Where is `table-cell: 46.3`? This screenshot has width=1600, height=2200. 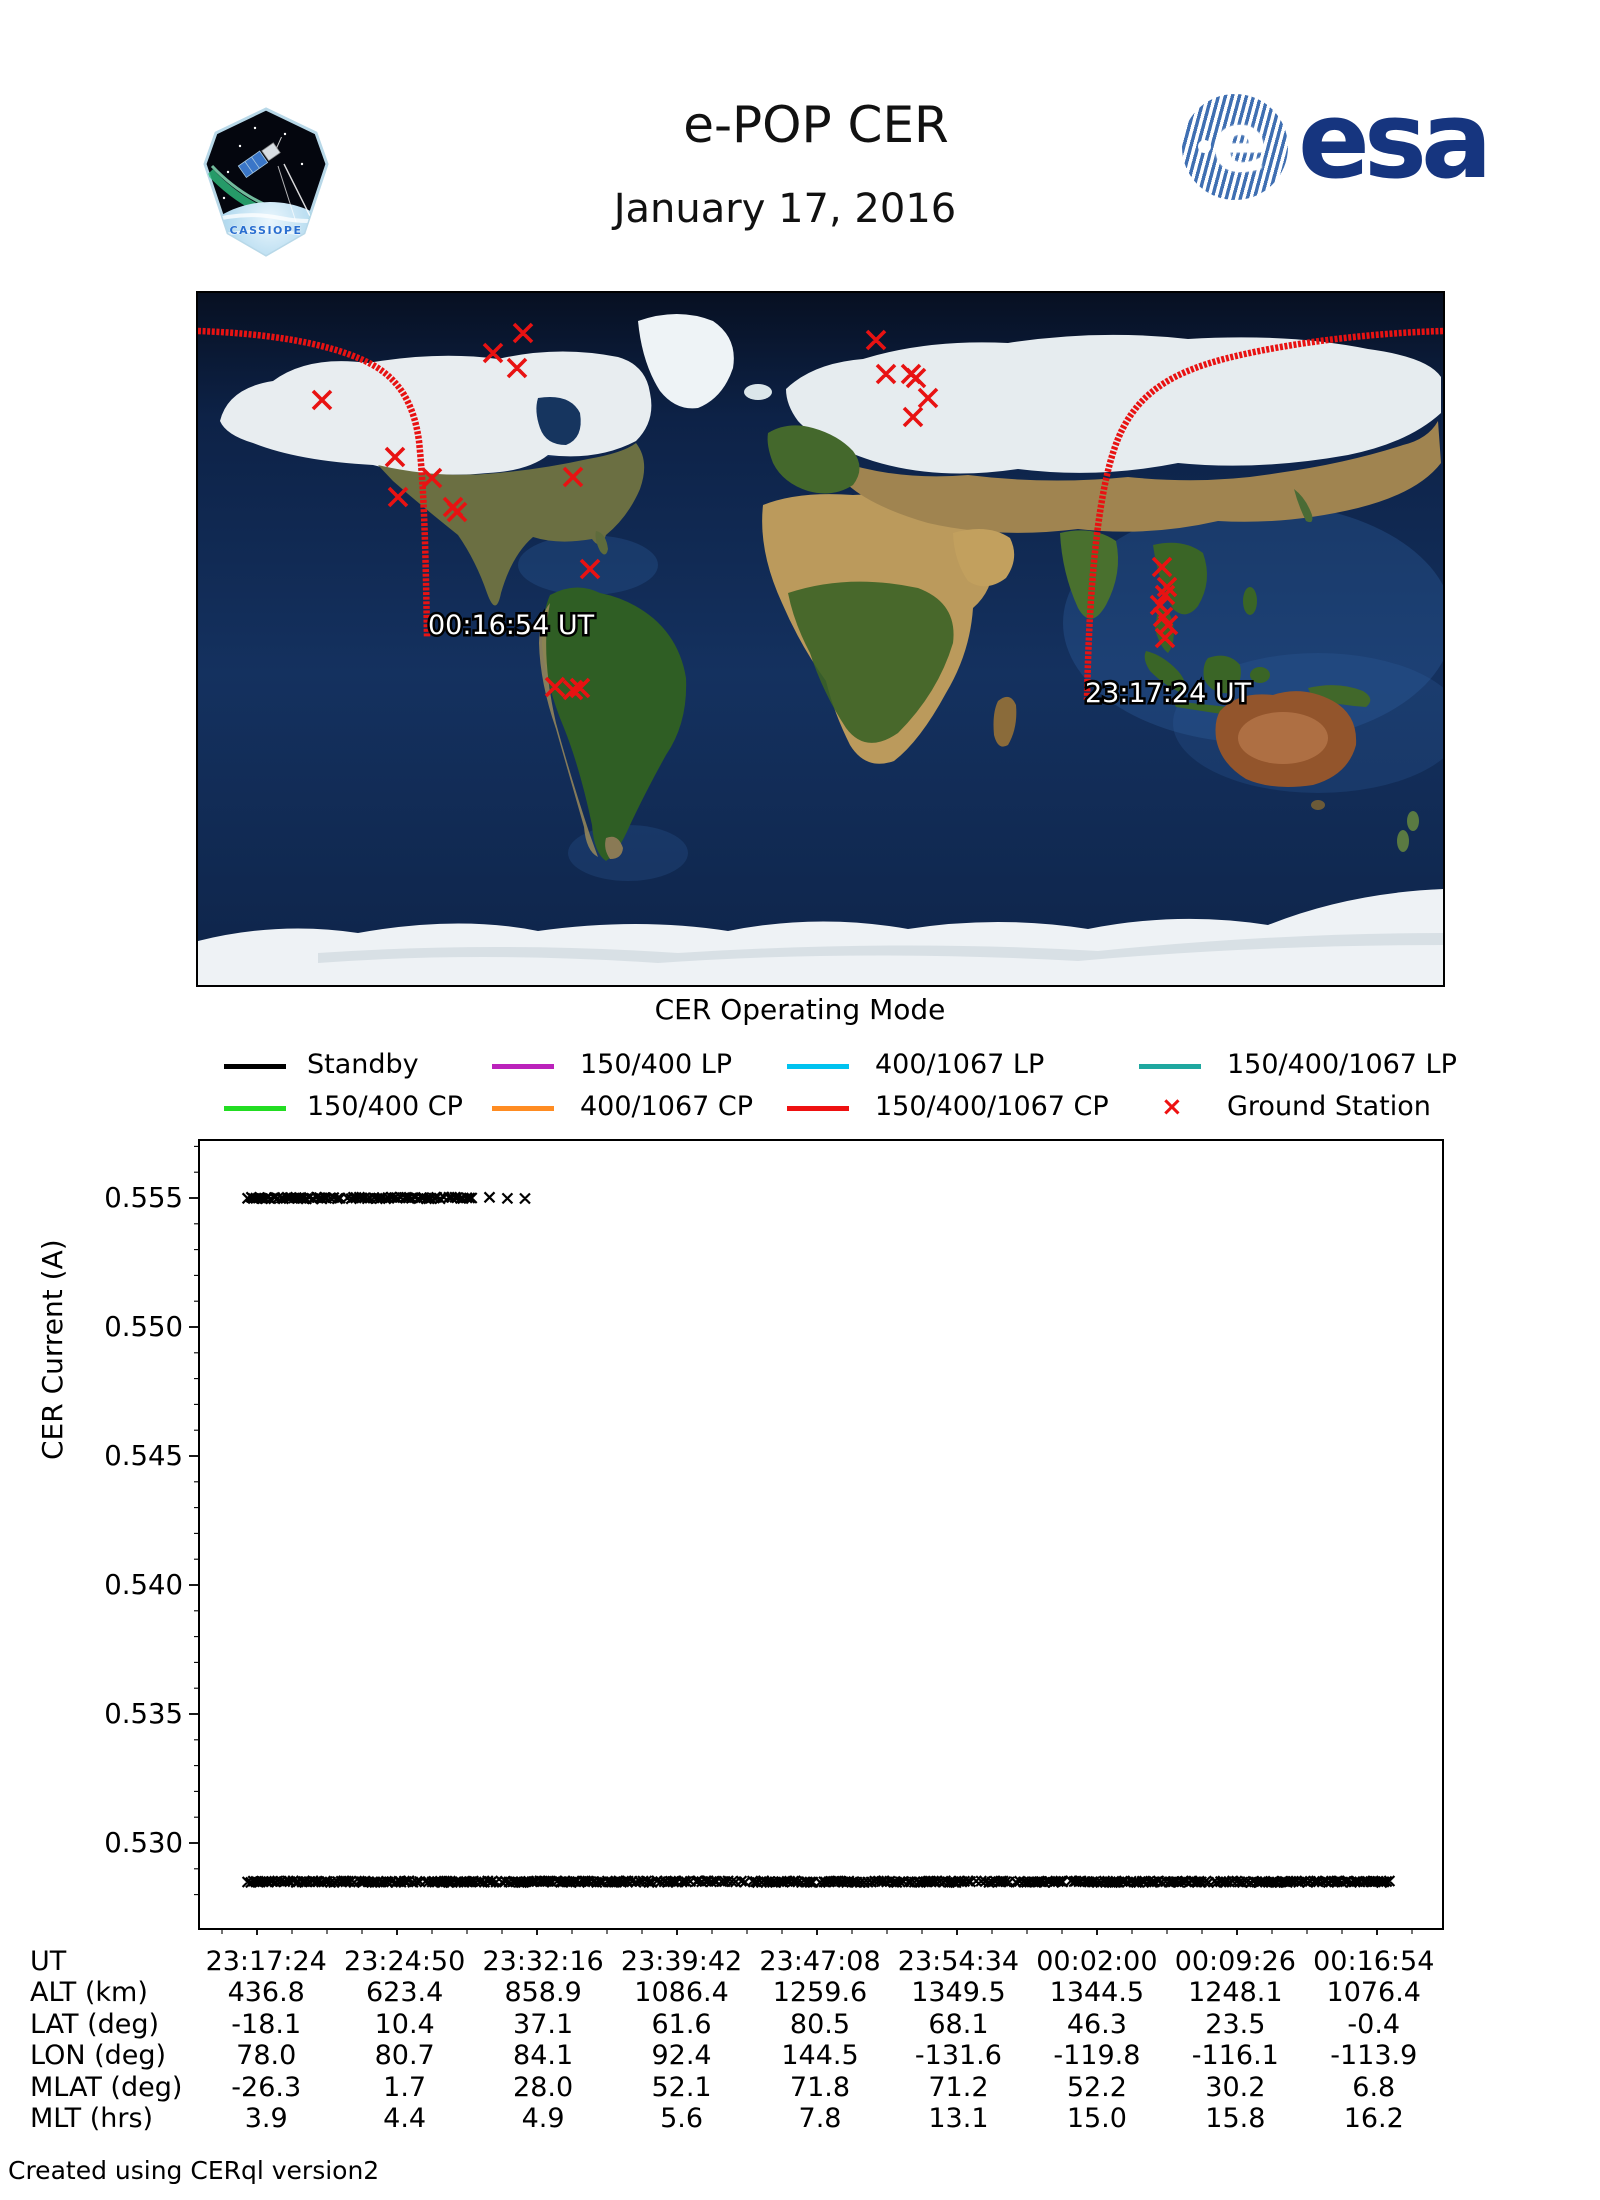 table-cell: 46.3 is located at coordinates (1096, 2024).